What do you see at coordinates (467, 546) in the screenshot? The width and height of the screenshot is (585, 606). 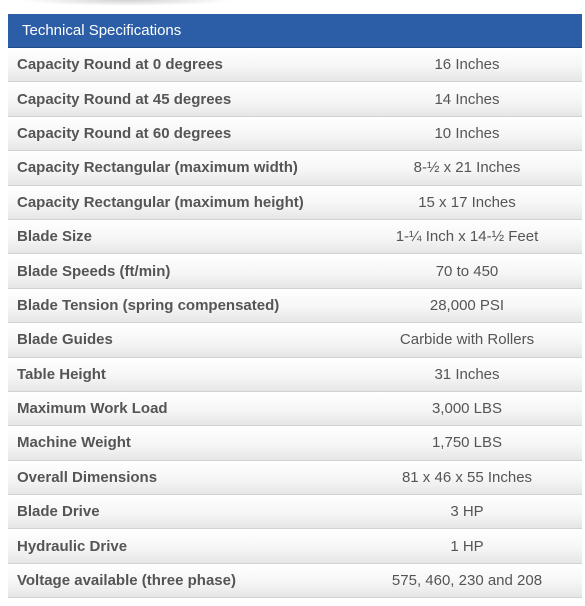 I see `spec-value: 1 HP` at bounding box center [467, 546].